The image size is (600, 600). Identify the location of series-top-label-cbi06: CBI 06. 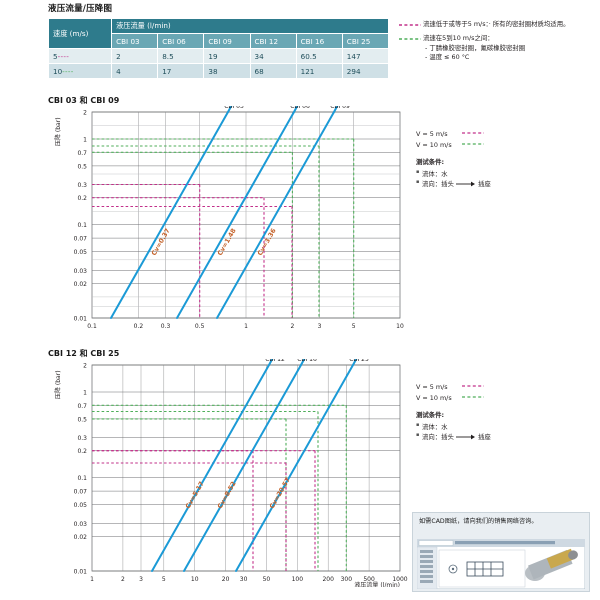
(300, 108).